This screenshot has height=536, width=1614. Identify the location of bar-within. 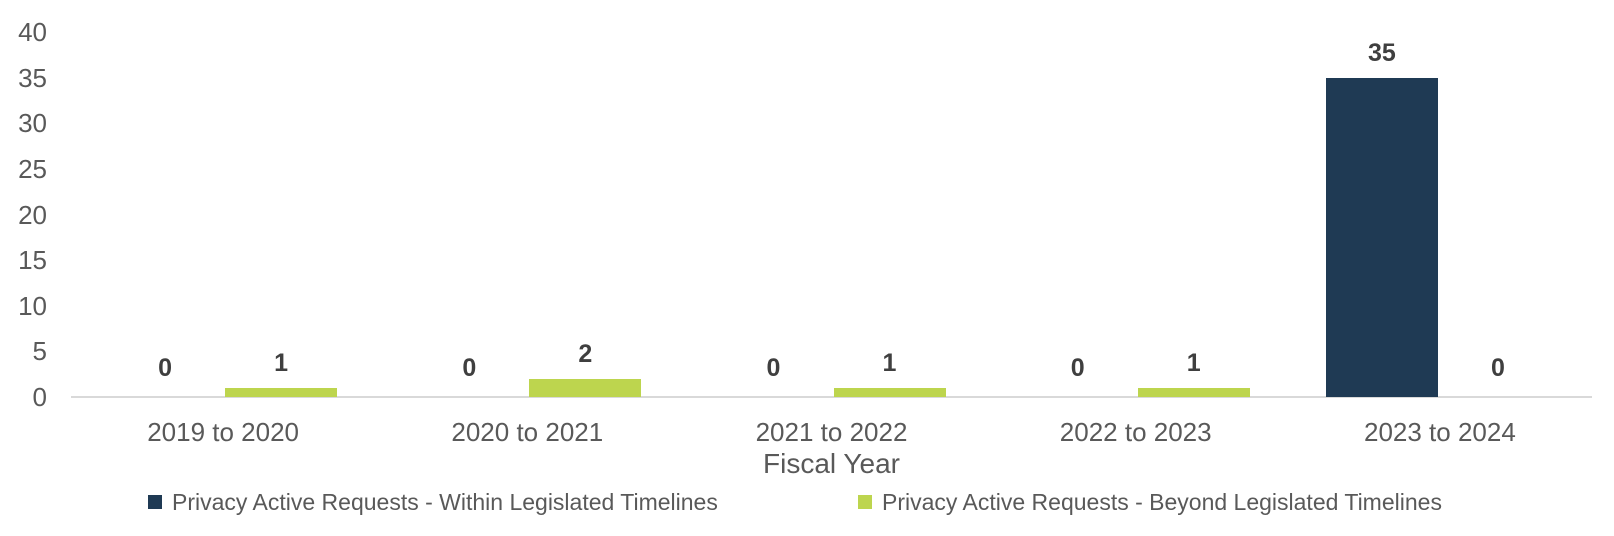
(1381, 237).